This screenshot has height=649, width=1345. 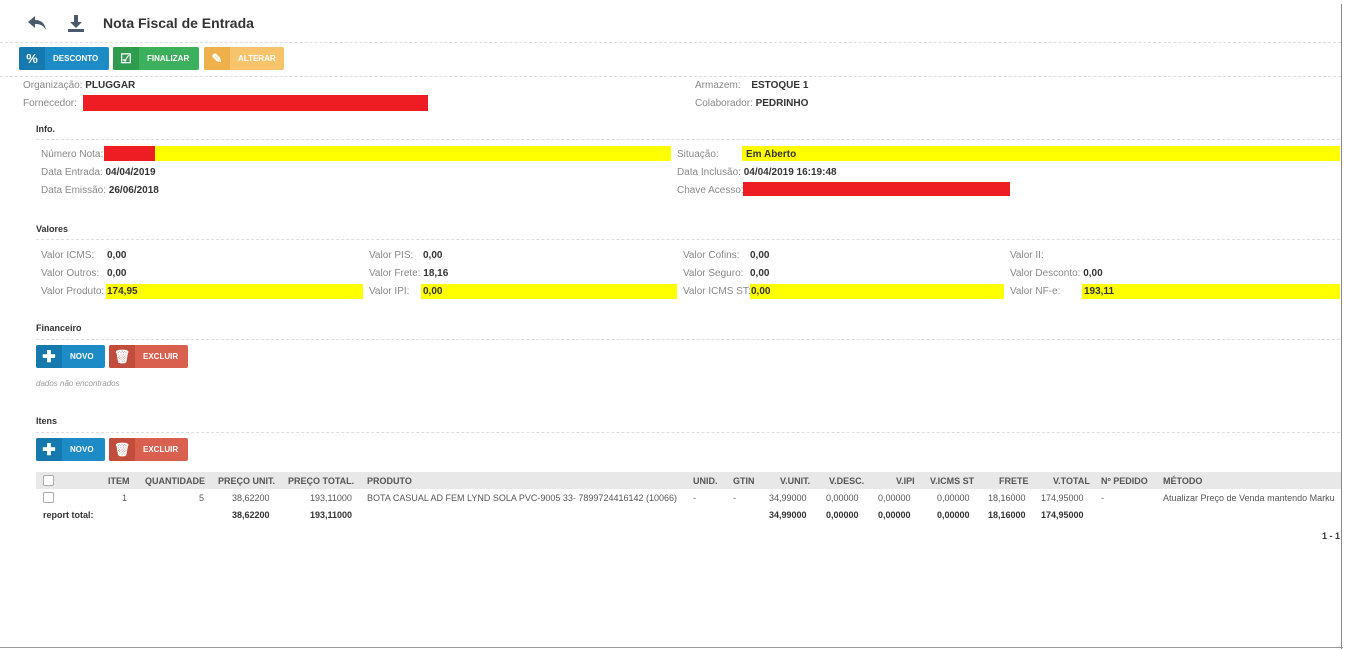 What do you see at coordinates (1124, 481) in the screenshot?
I see `col-pedido: Nº PEDIDO` at bounding box center [1124, 481].